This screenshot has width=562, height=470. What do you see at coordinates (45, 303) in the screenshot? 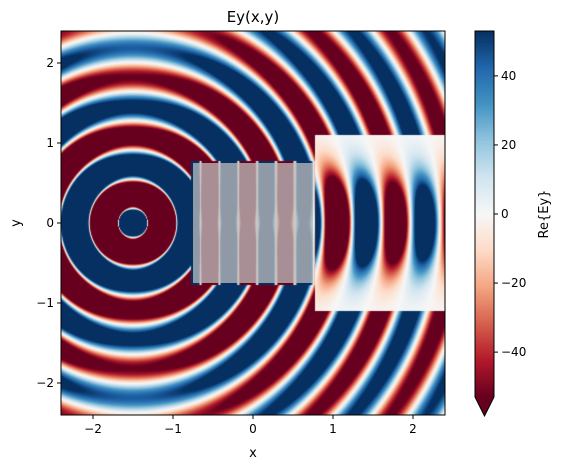
I see `y-tick-label: −1` at bounding box center [45, 303].